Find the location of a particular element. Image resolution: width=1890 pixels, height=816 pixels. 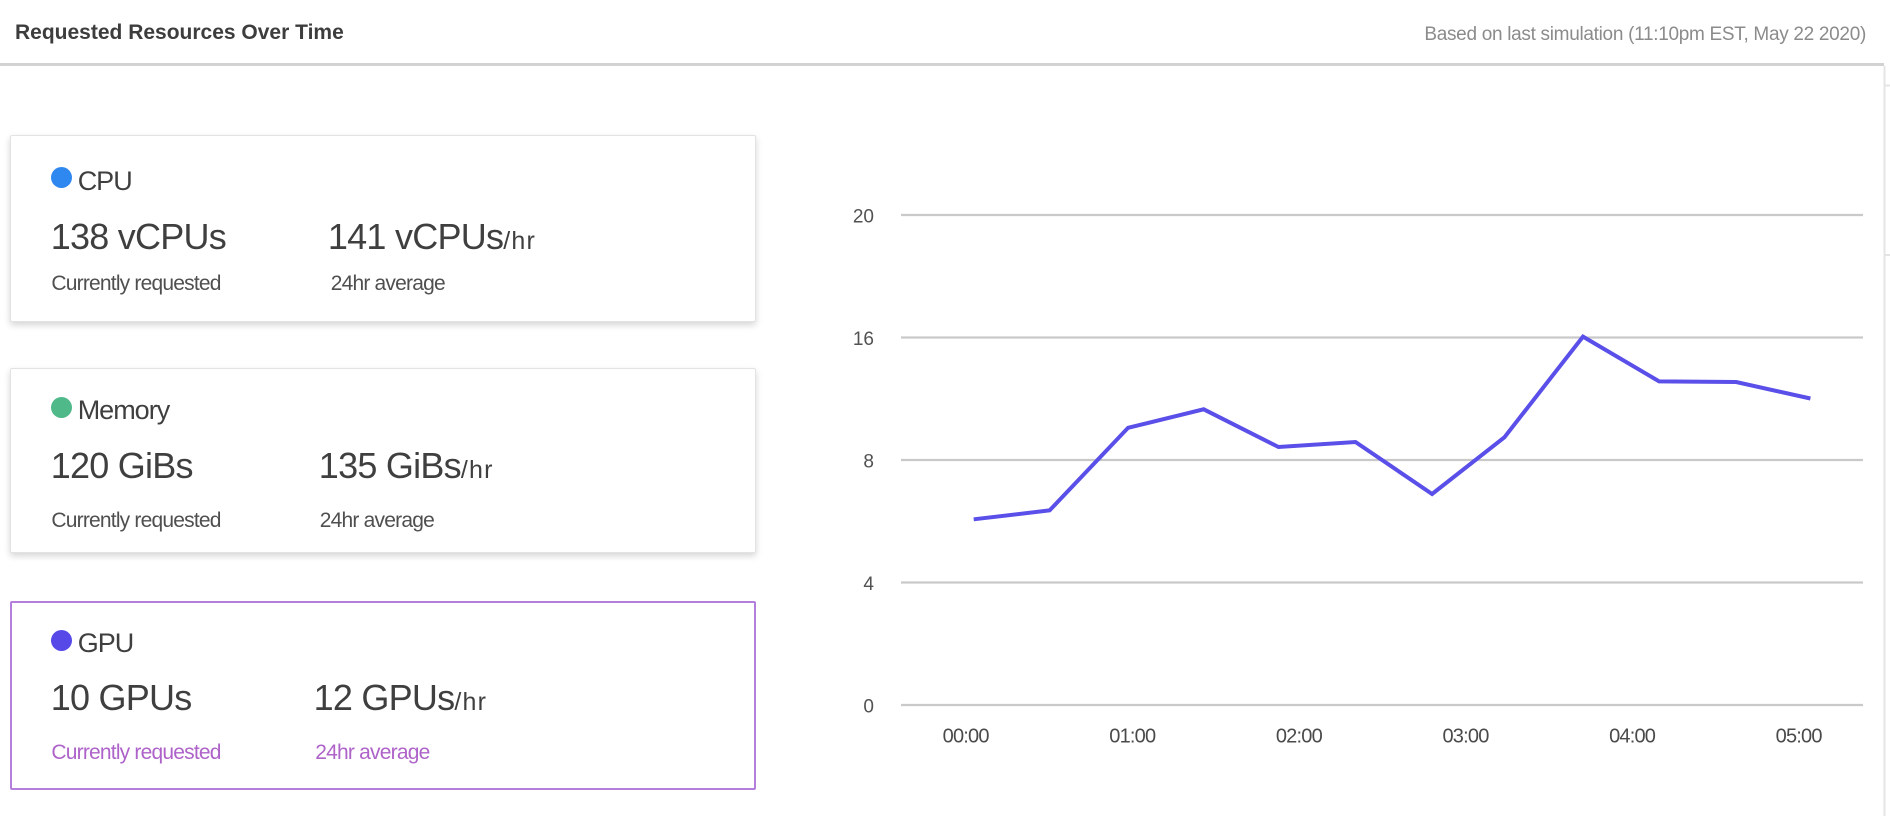

svg-text: 4 is located at coordinates (868, 584).